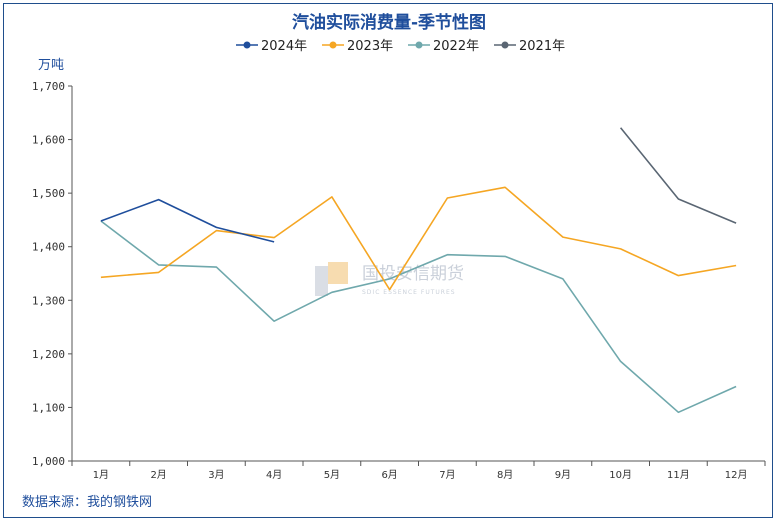 This screenshot has height=523, width=778. I want to click on legend-item-2023: 2023年, so click(357, 46).